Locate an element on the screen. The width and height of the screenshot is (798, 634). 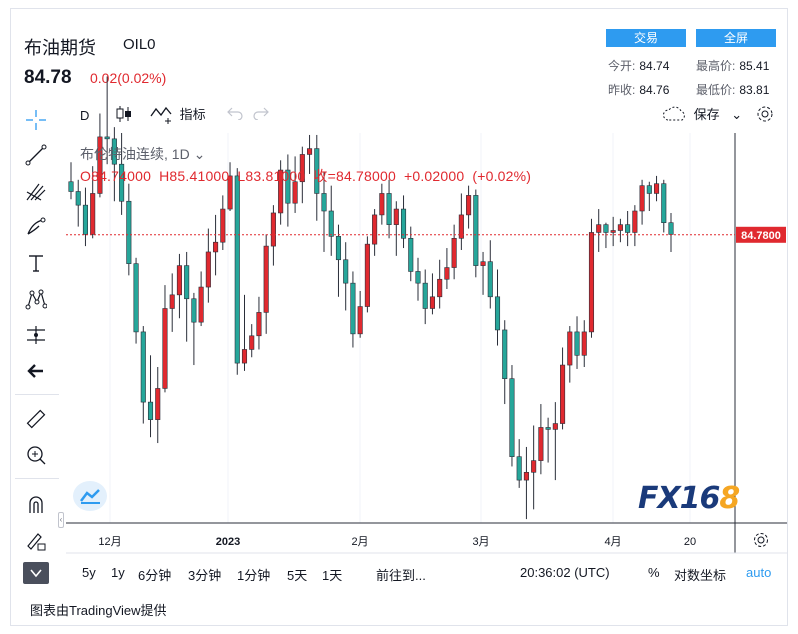
stat-open: 今开: 84.74 is located at coordinates (639, 66).